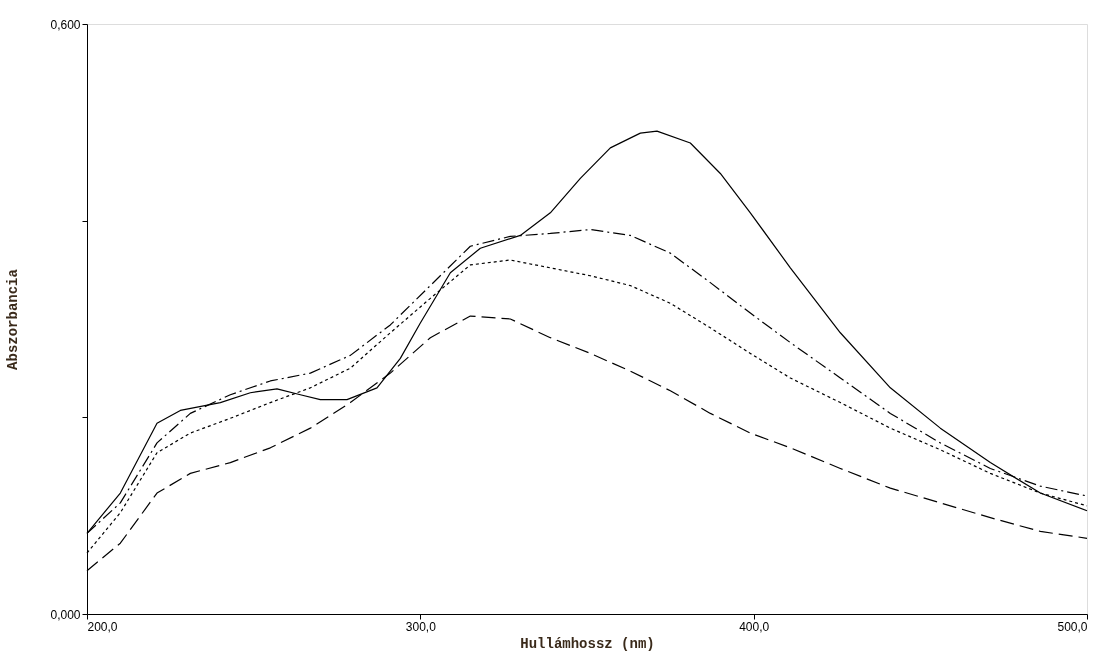  I want to click on x-tick-label: 500,0, so click(1072, 626).